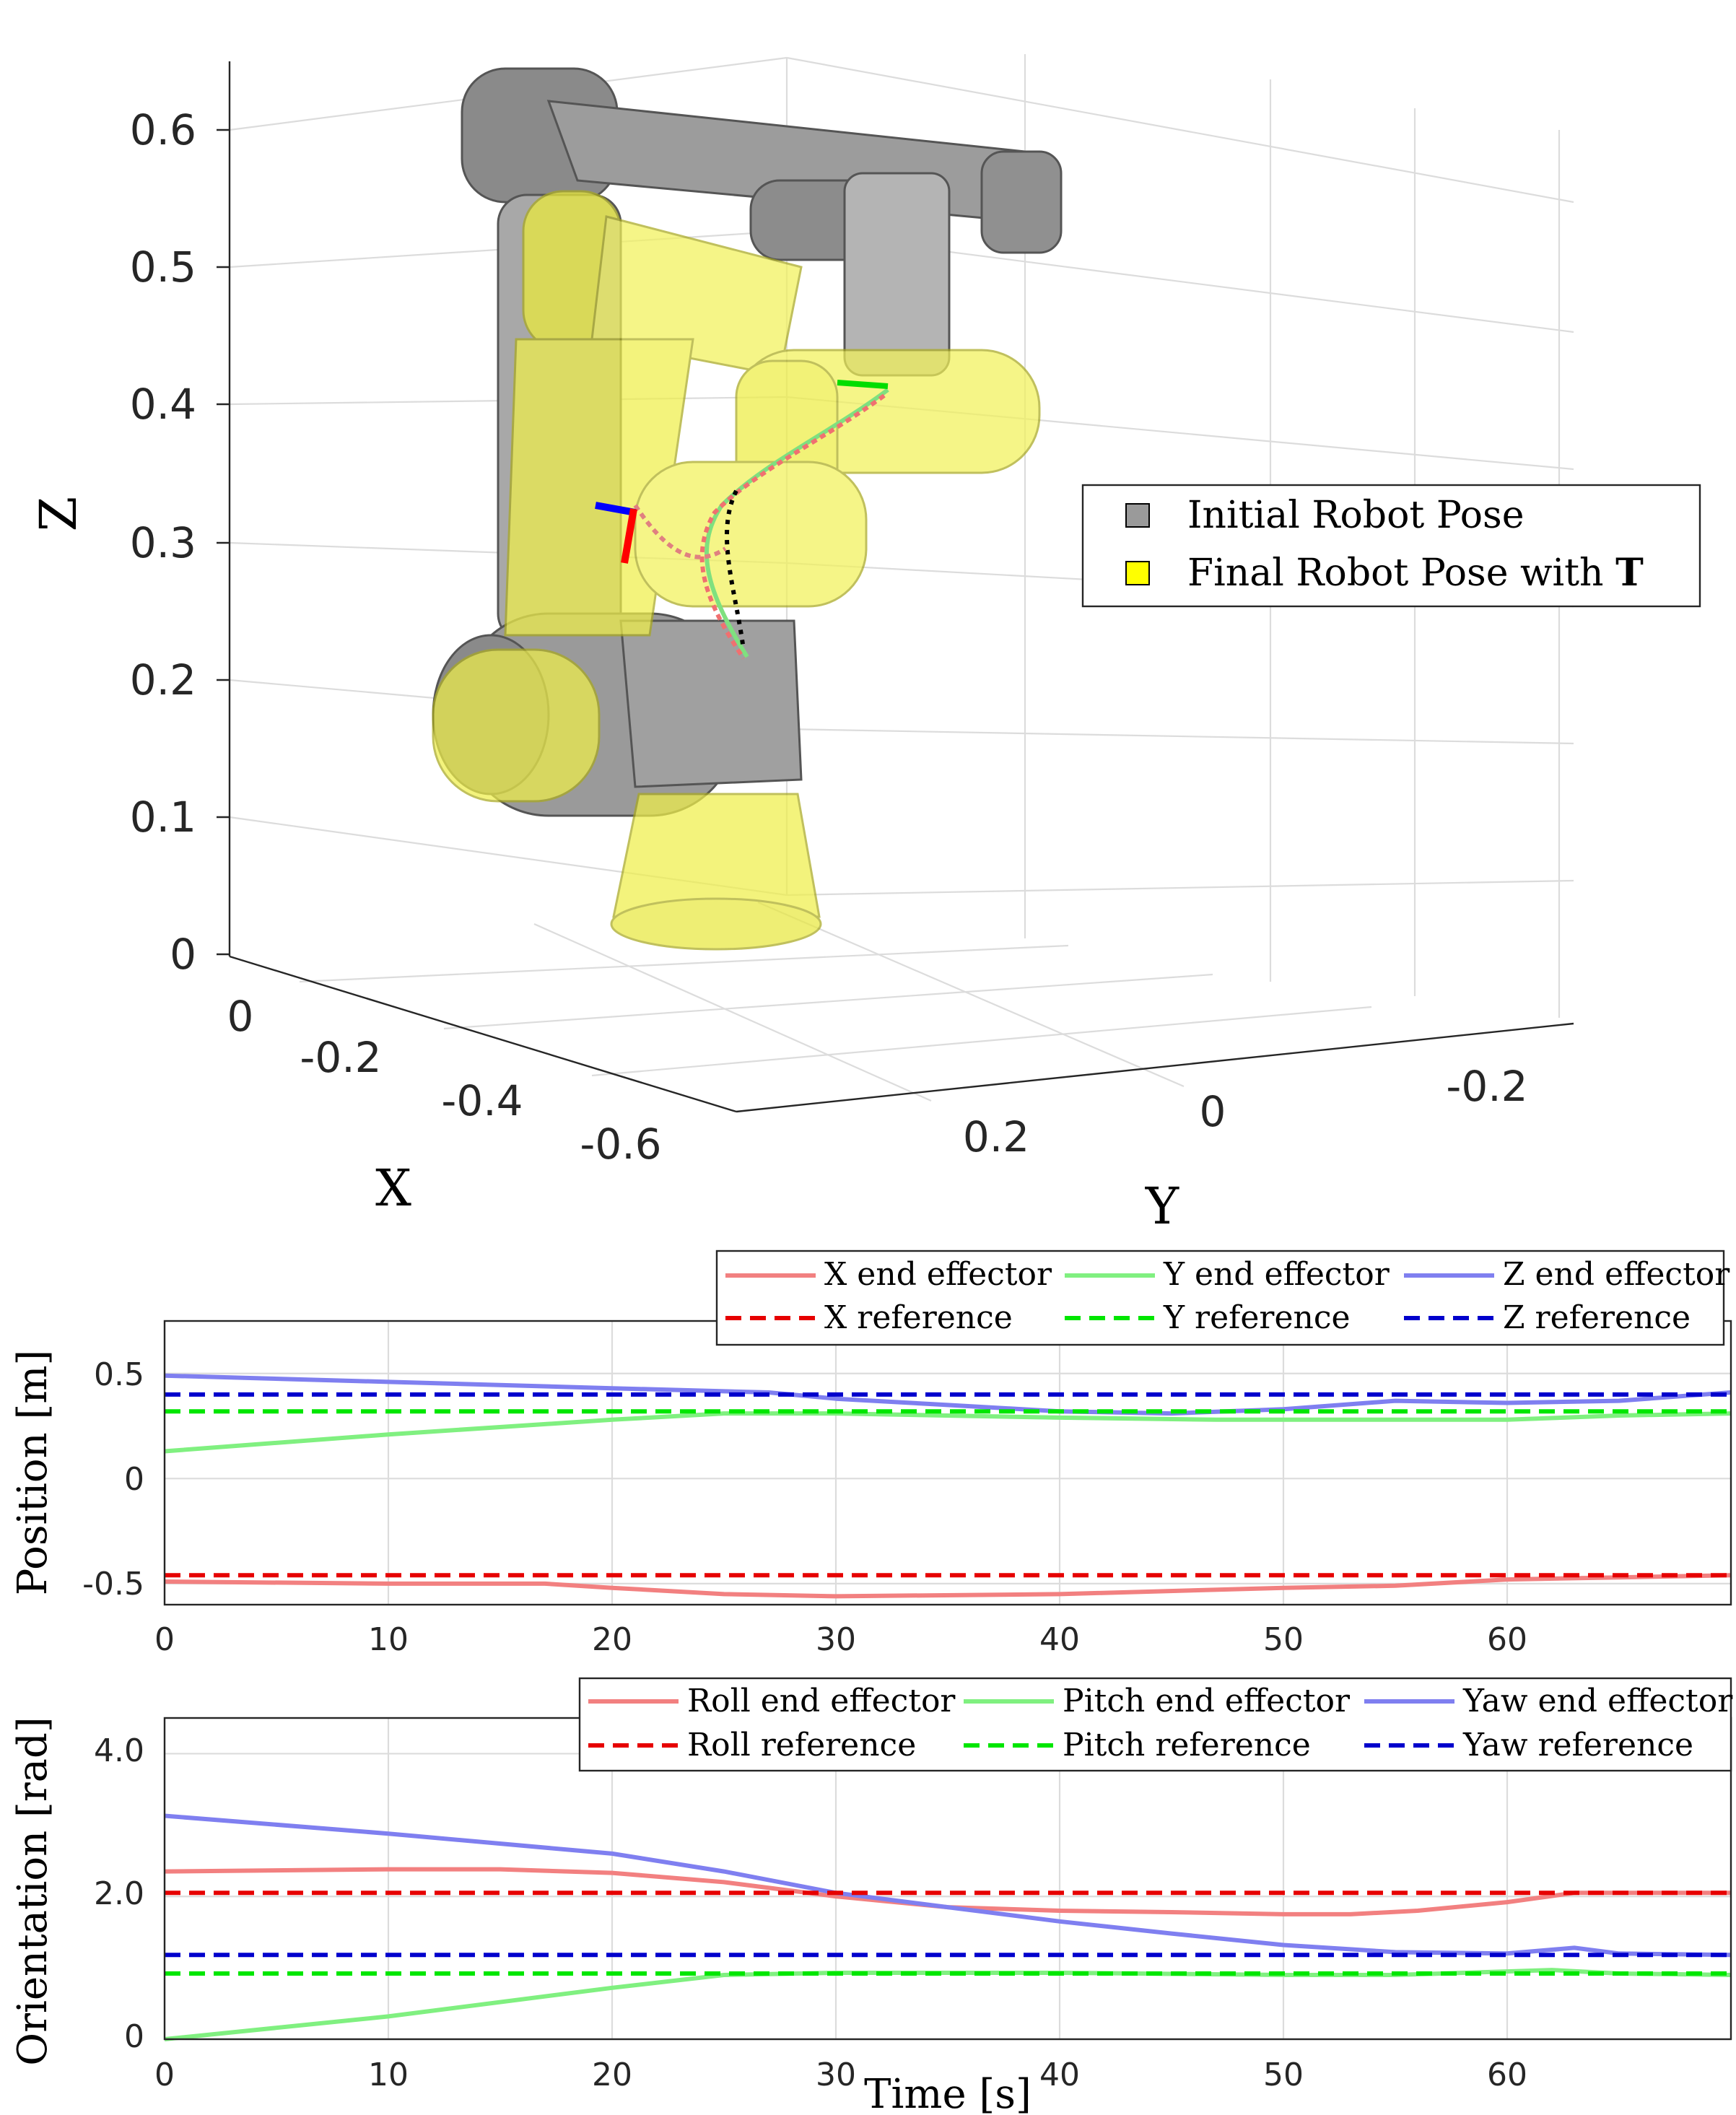 This screenshot has height=2115, width=1736. Describe the element at coordinates (113, 1584) in the screenshot. I see `position-y-tick-label: -0.5` at that location.